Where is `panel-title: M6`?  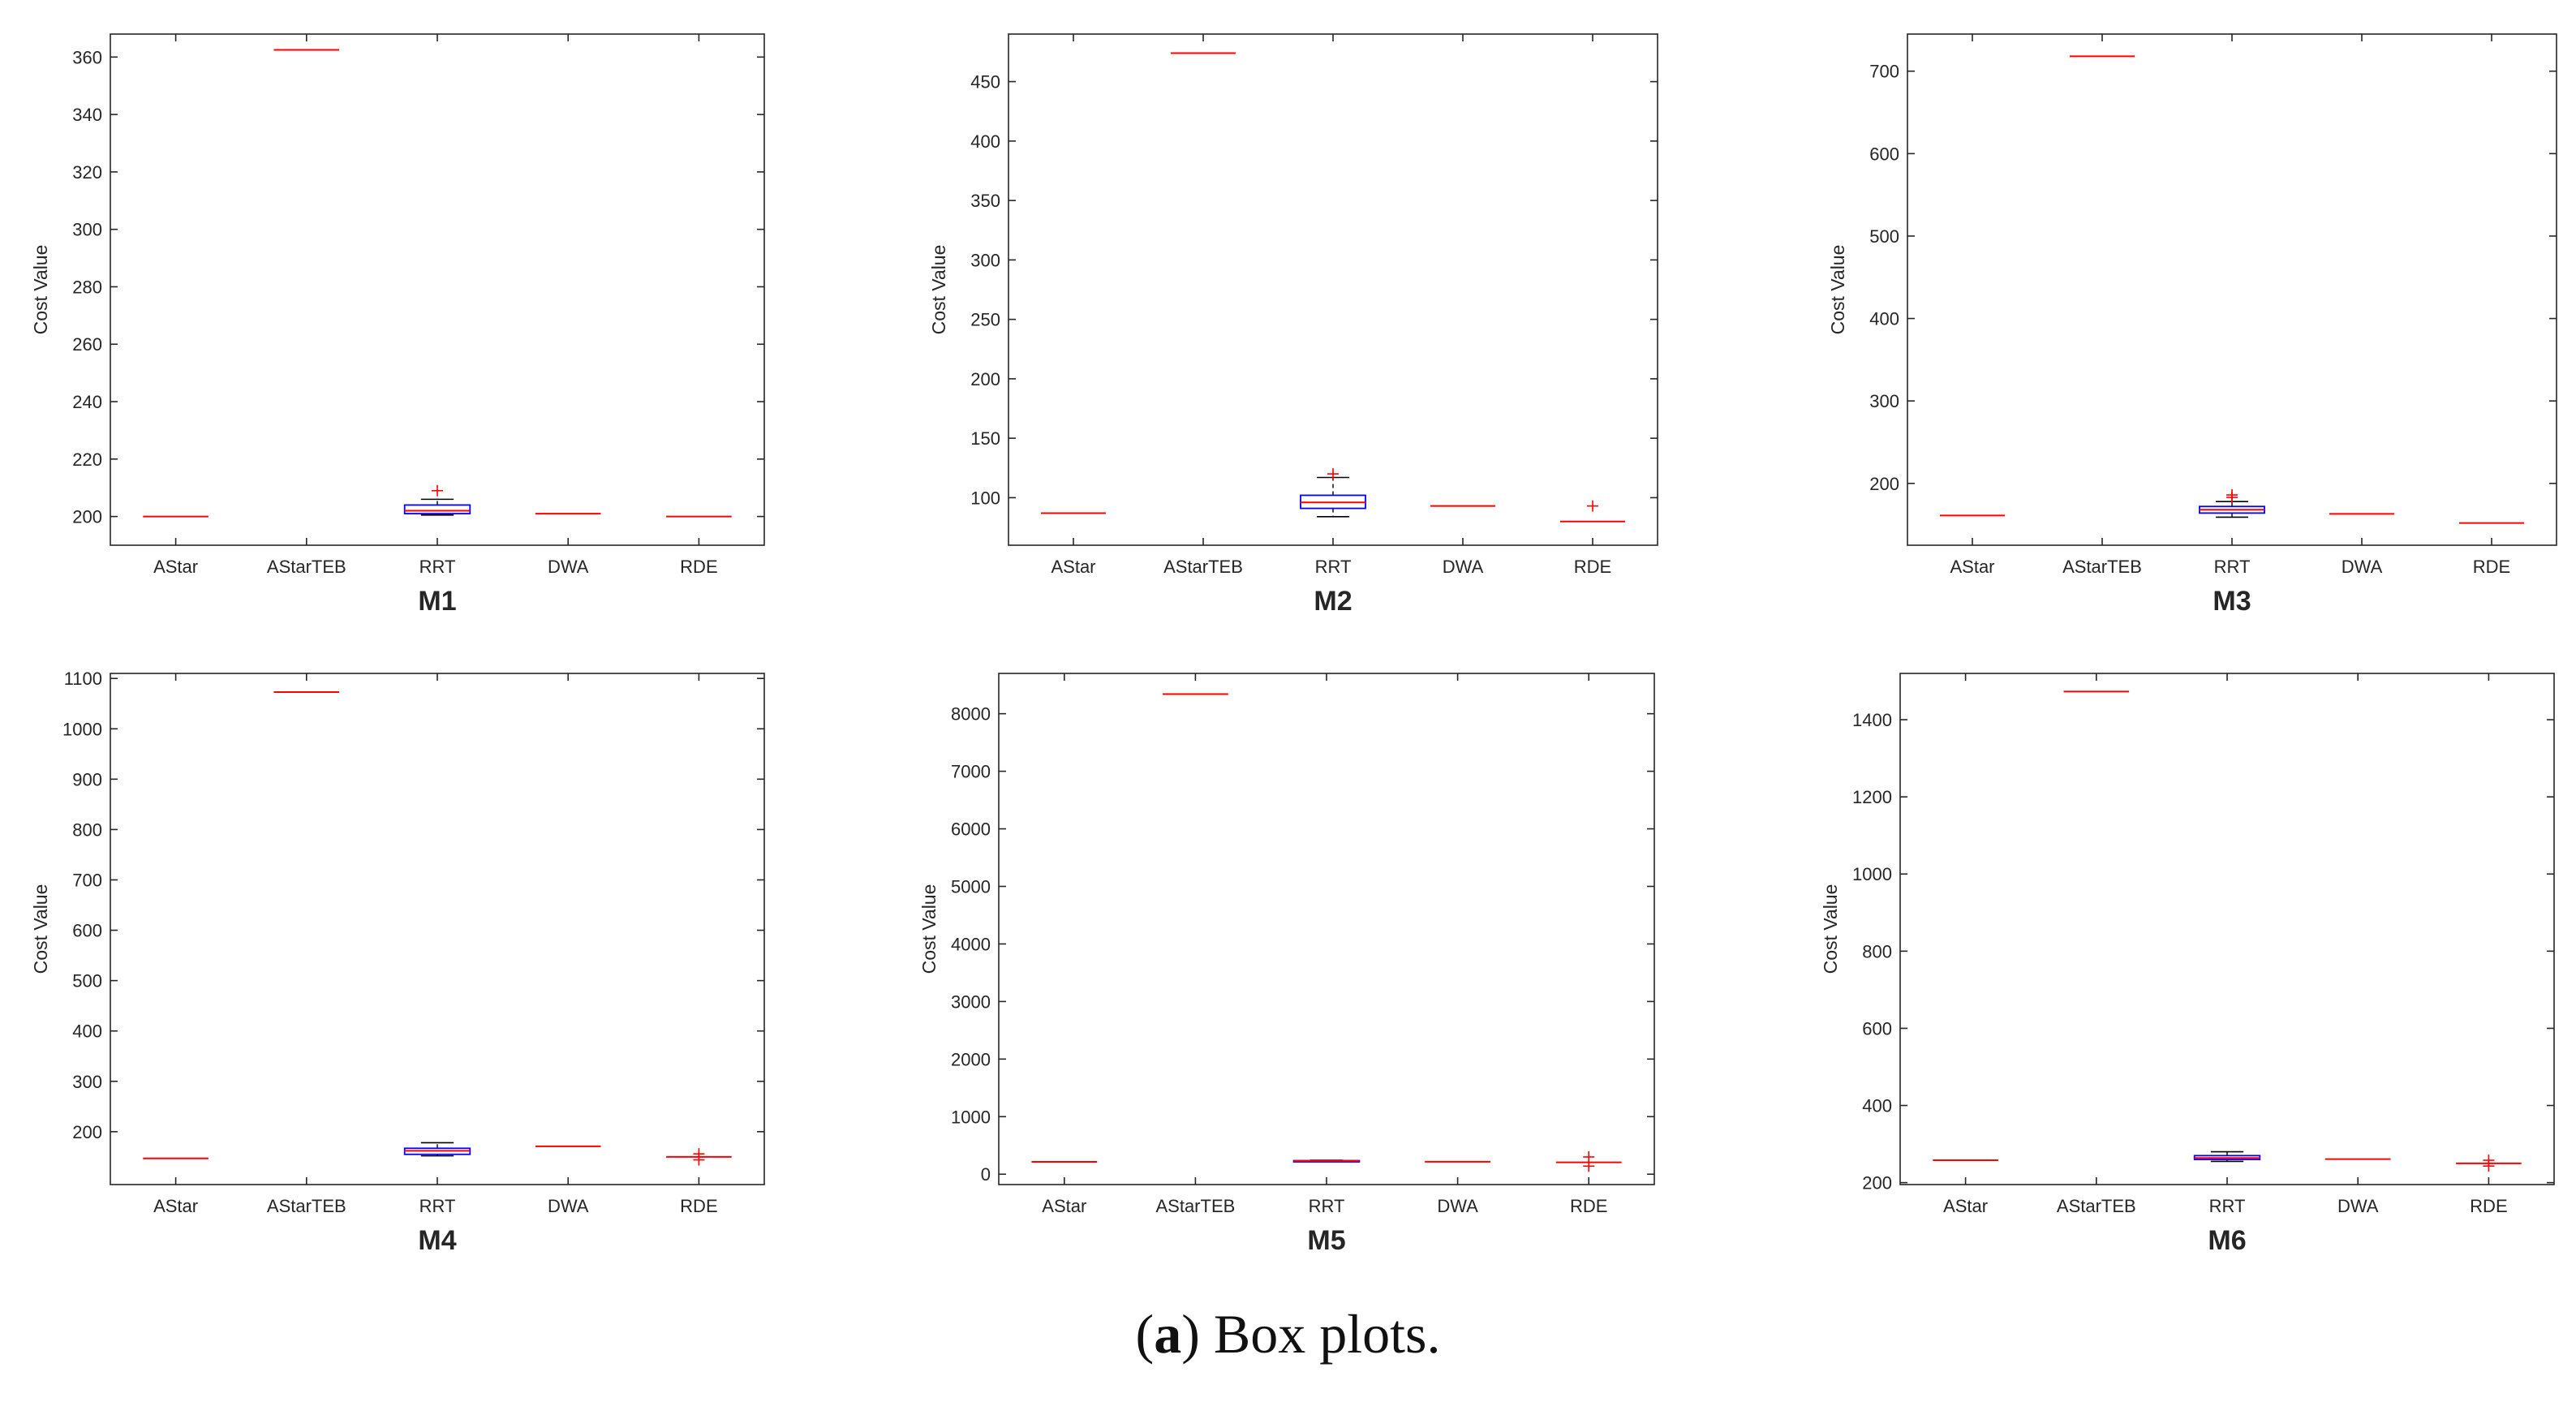
panel-title: M6 is located at coordinates (2227, 1240).